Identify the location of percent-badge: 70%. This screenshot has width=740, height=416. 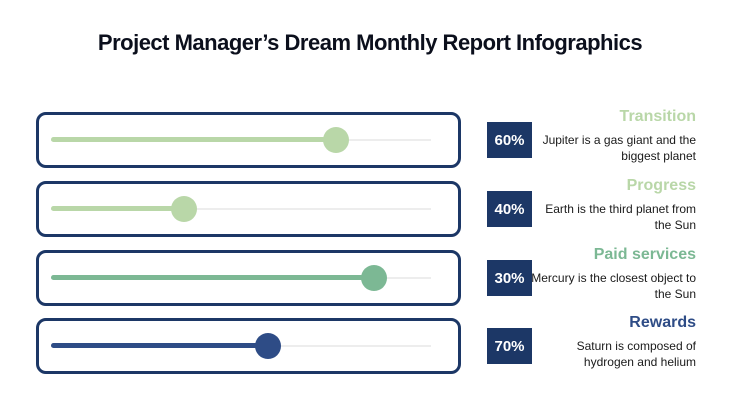
(509, 346).